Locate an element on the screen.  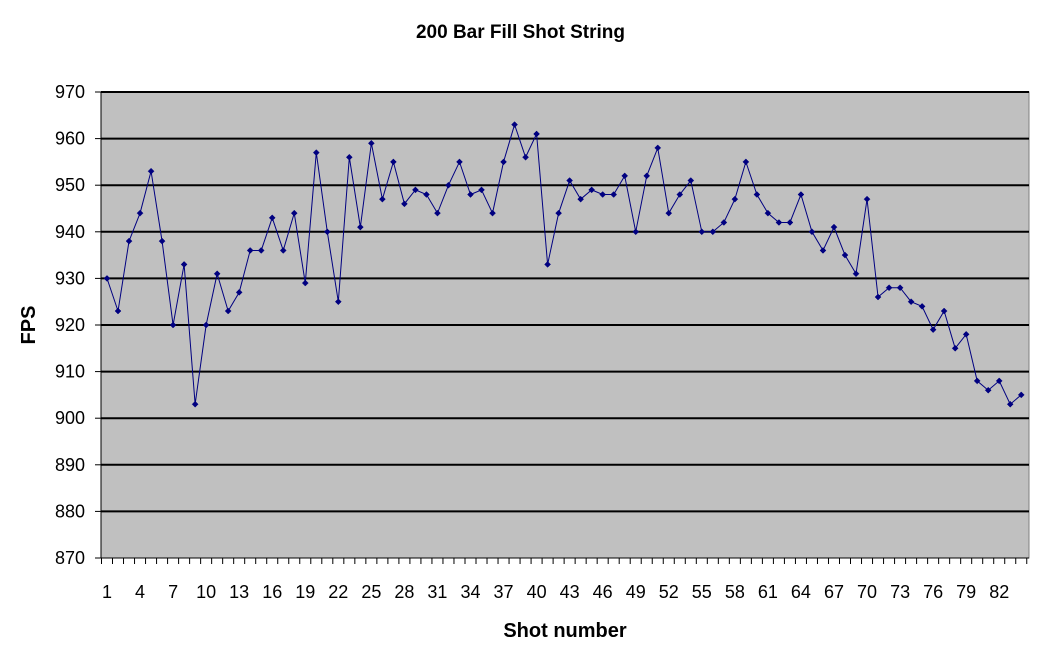
x-tick-label: 58 is located at coordinates (735, 592).